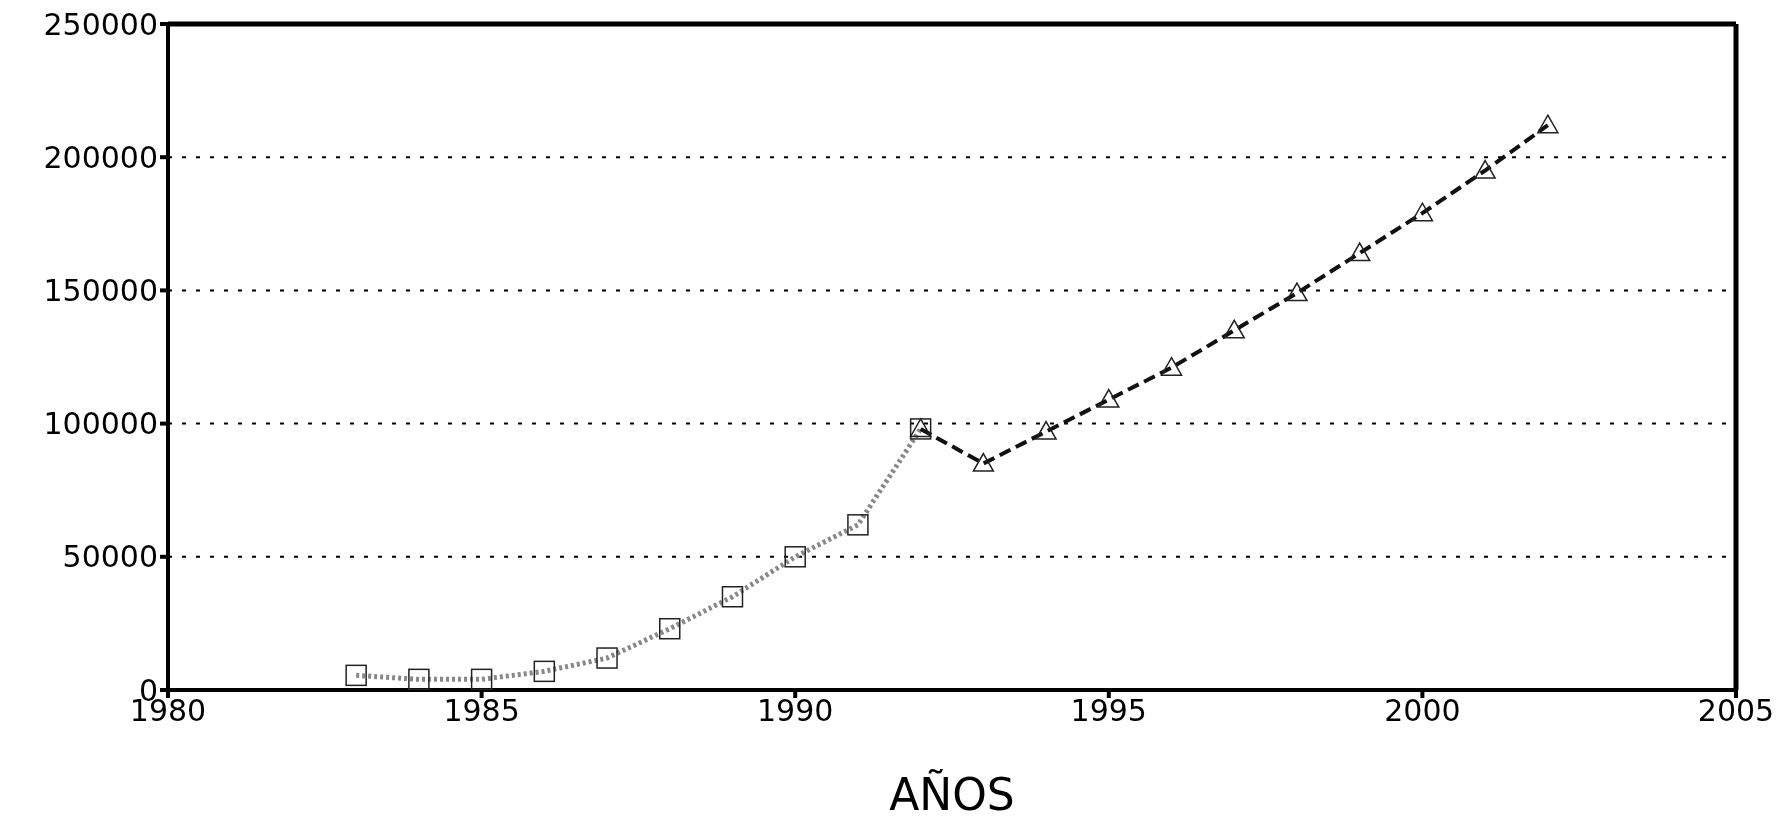  What do you see at coordinates (1736, 711) in the screenshot?
I see `x-tick-label: 2005` at bounding box center [1736, 711].